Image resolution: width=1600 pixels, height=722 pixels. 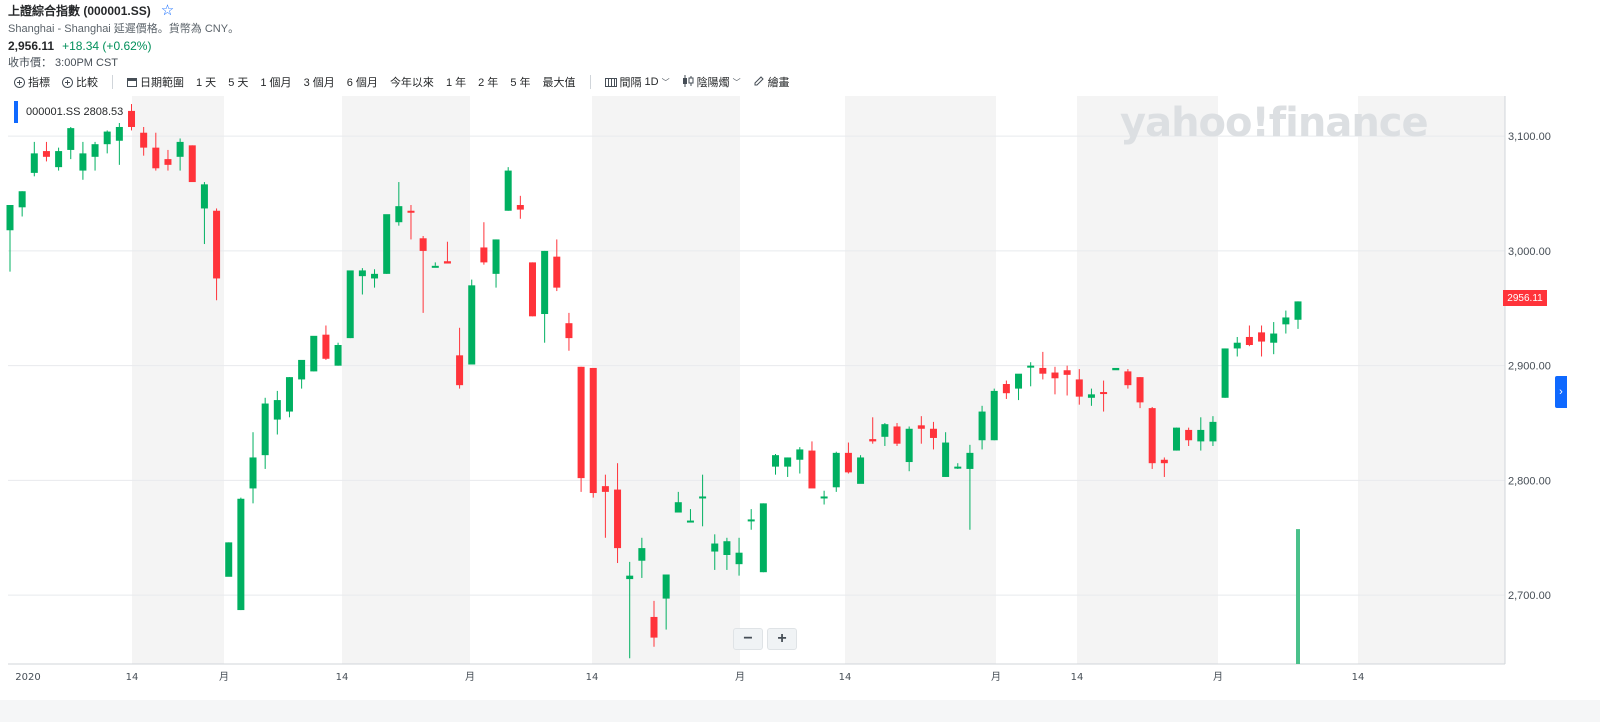 What do you see at coordinates (31, 46) in the screenshot?
I see `quote-price: 2,956.11` at bounding box center [31, 46].